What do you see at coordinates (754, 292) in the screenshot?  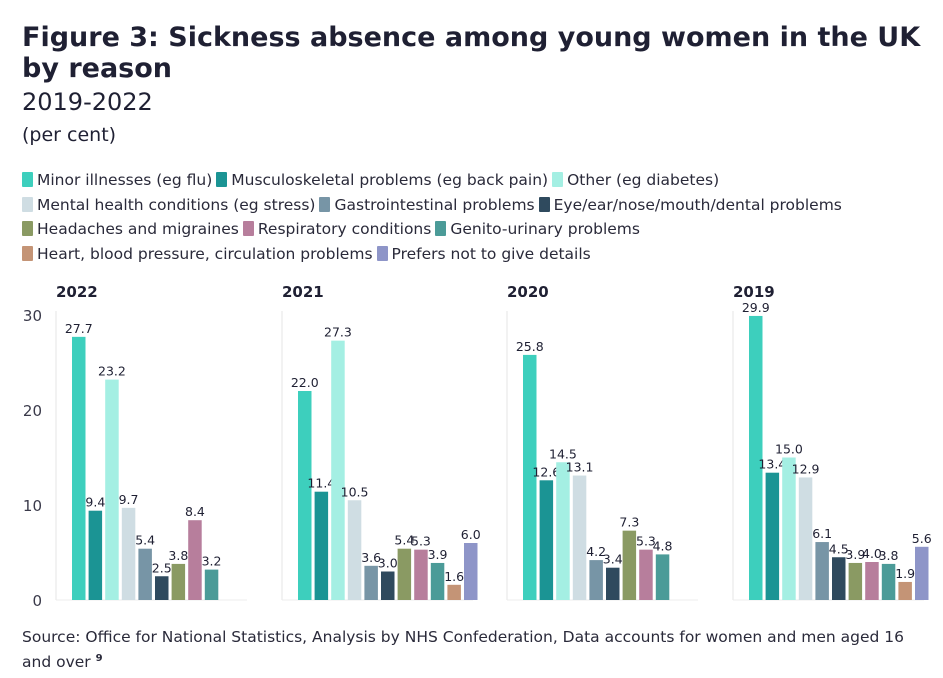 I see `panel-label: 2019` at bounding box center [754, 292].